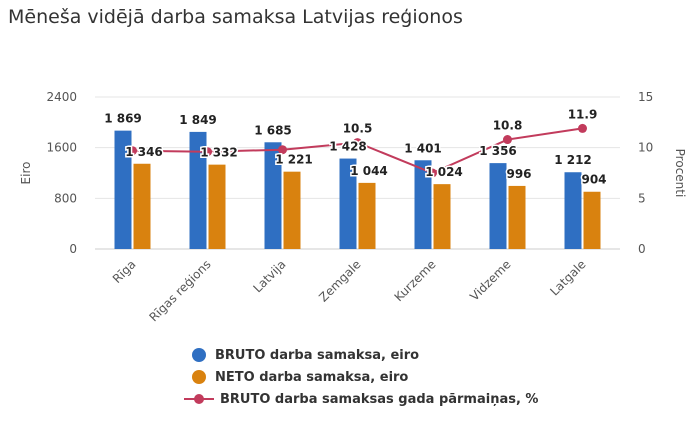  What do you see at coordinates (358, 129) in the screenshot?
I see `data-label-change: 10.5` at bounding box center [358, 129].